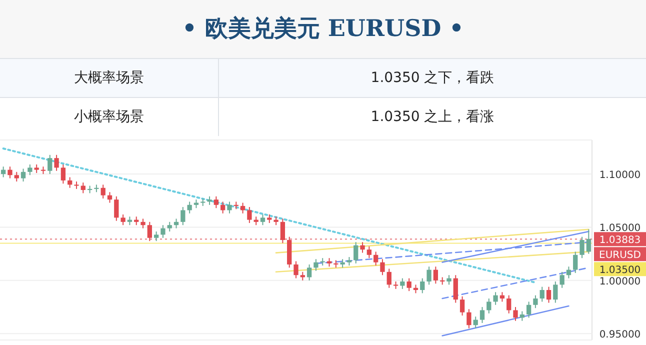  What do you see at coordinates (620, 282) in the screenshot?
I see `y-tick-label: 1.00000` at bounding box center [620, 282].